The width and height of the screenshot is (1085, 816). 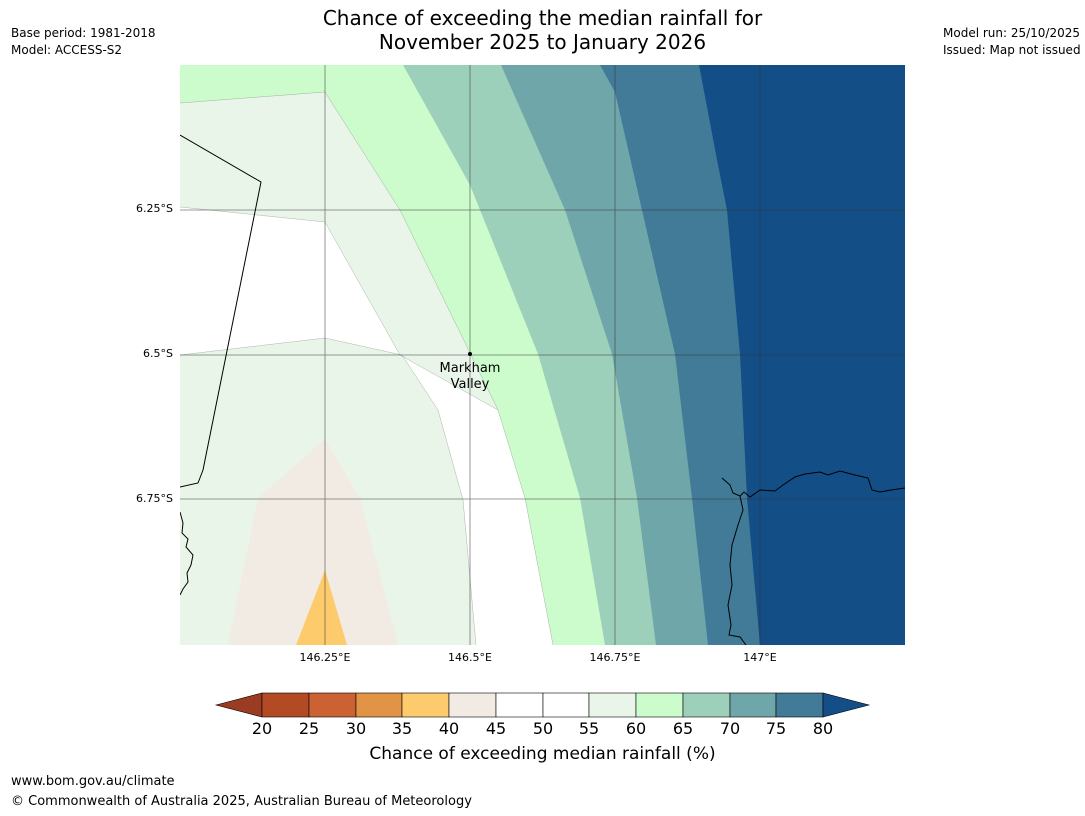 What do you see at coordinates (93, 781) in the screenshot?
I see `footer-url: www.bom.gov.au/climate` at bounding box center [93, 781].